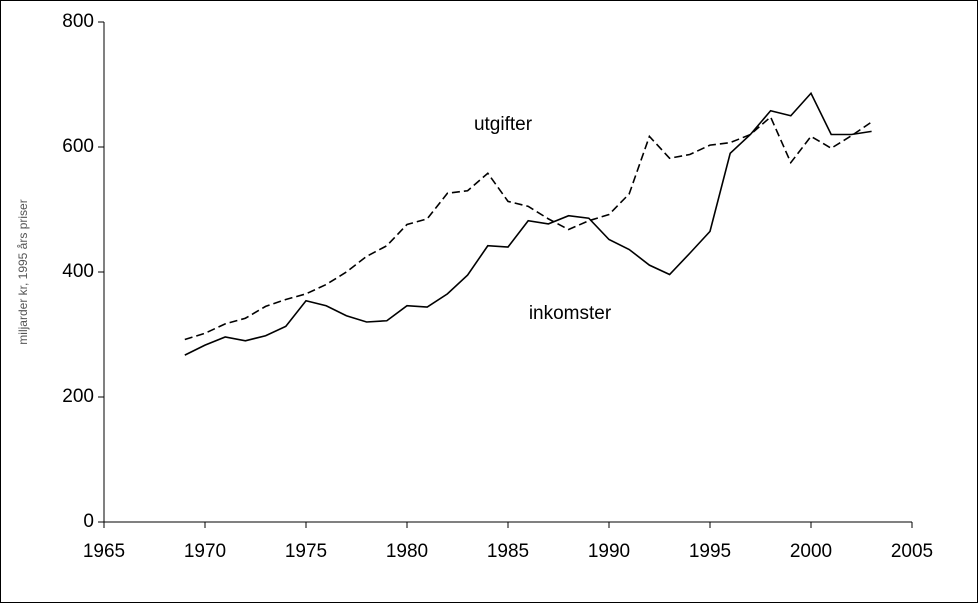 The height and width of the screenshot is (603, 978). Describe the element at coordinates (811, 551) in the screenshot. I see `x-tick-label: 2000` at that location.